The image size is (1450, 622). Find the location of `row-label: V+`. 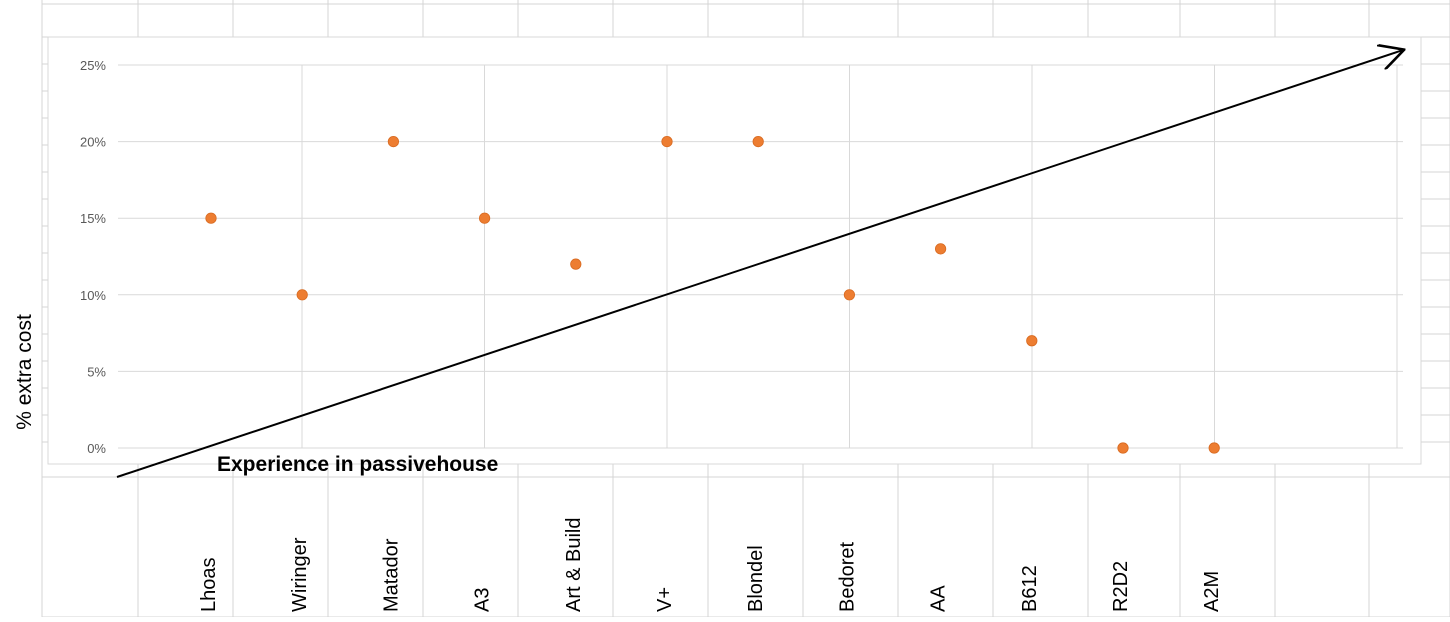

row-label: V+ is located at coordinates (665, 599).